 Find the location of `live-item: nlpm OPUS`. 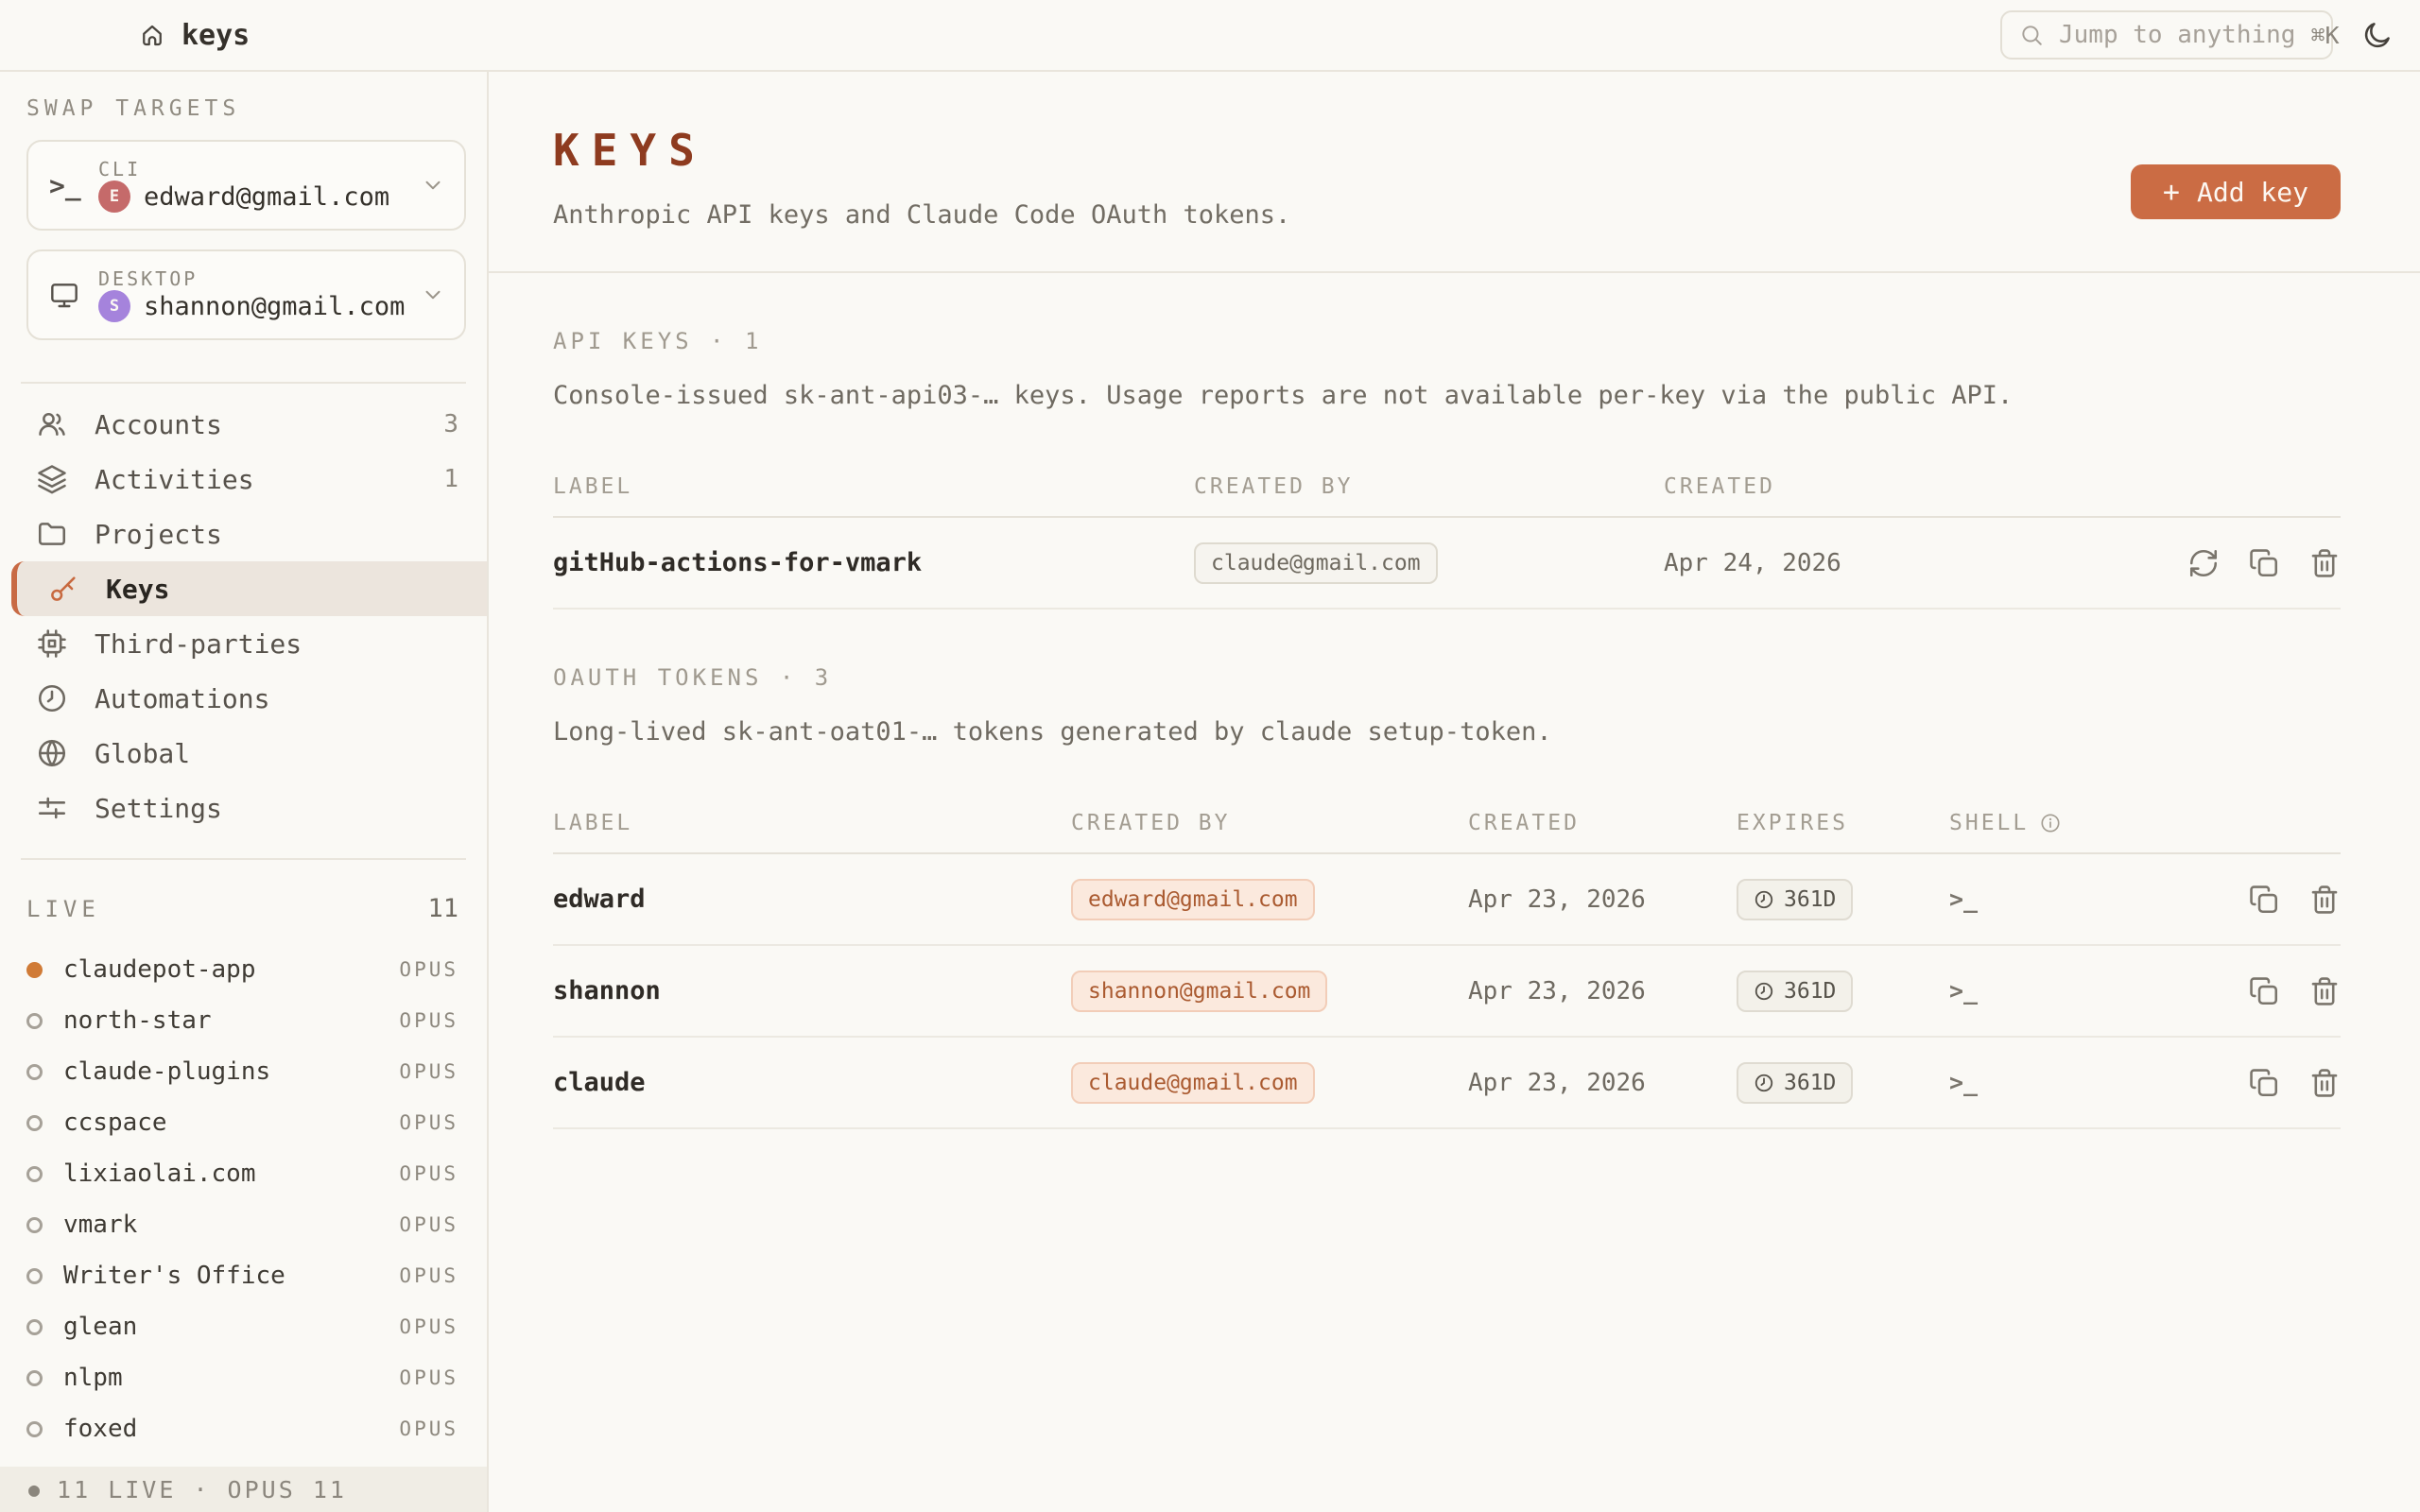

live-item: nlpm OPUS is located at coordinates (242, 1377).